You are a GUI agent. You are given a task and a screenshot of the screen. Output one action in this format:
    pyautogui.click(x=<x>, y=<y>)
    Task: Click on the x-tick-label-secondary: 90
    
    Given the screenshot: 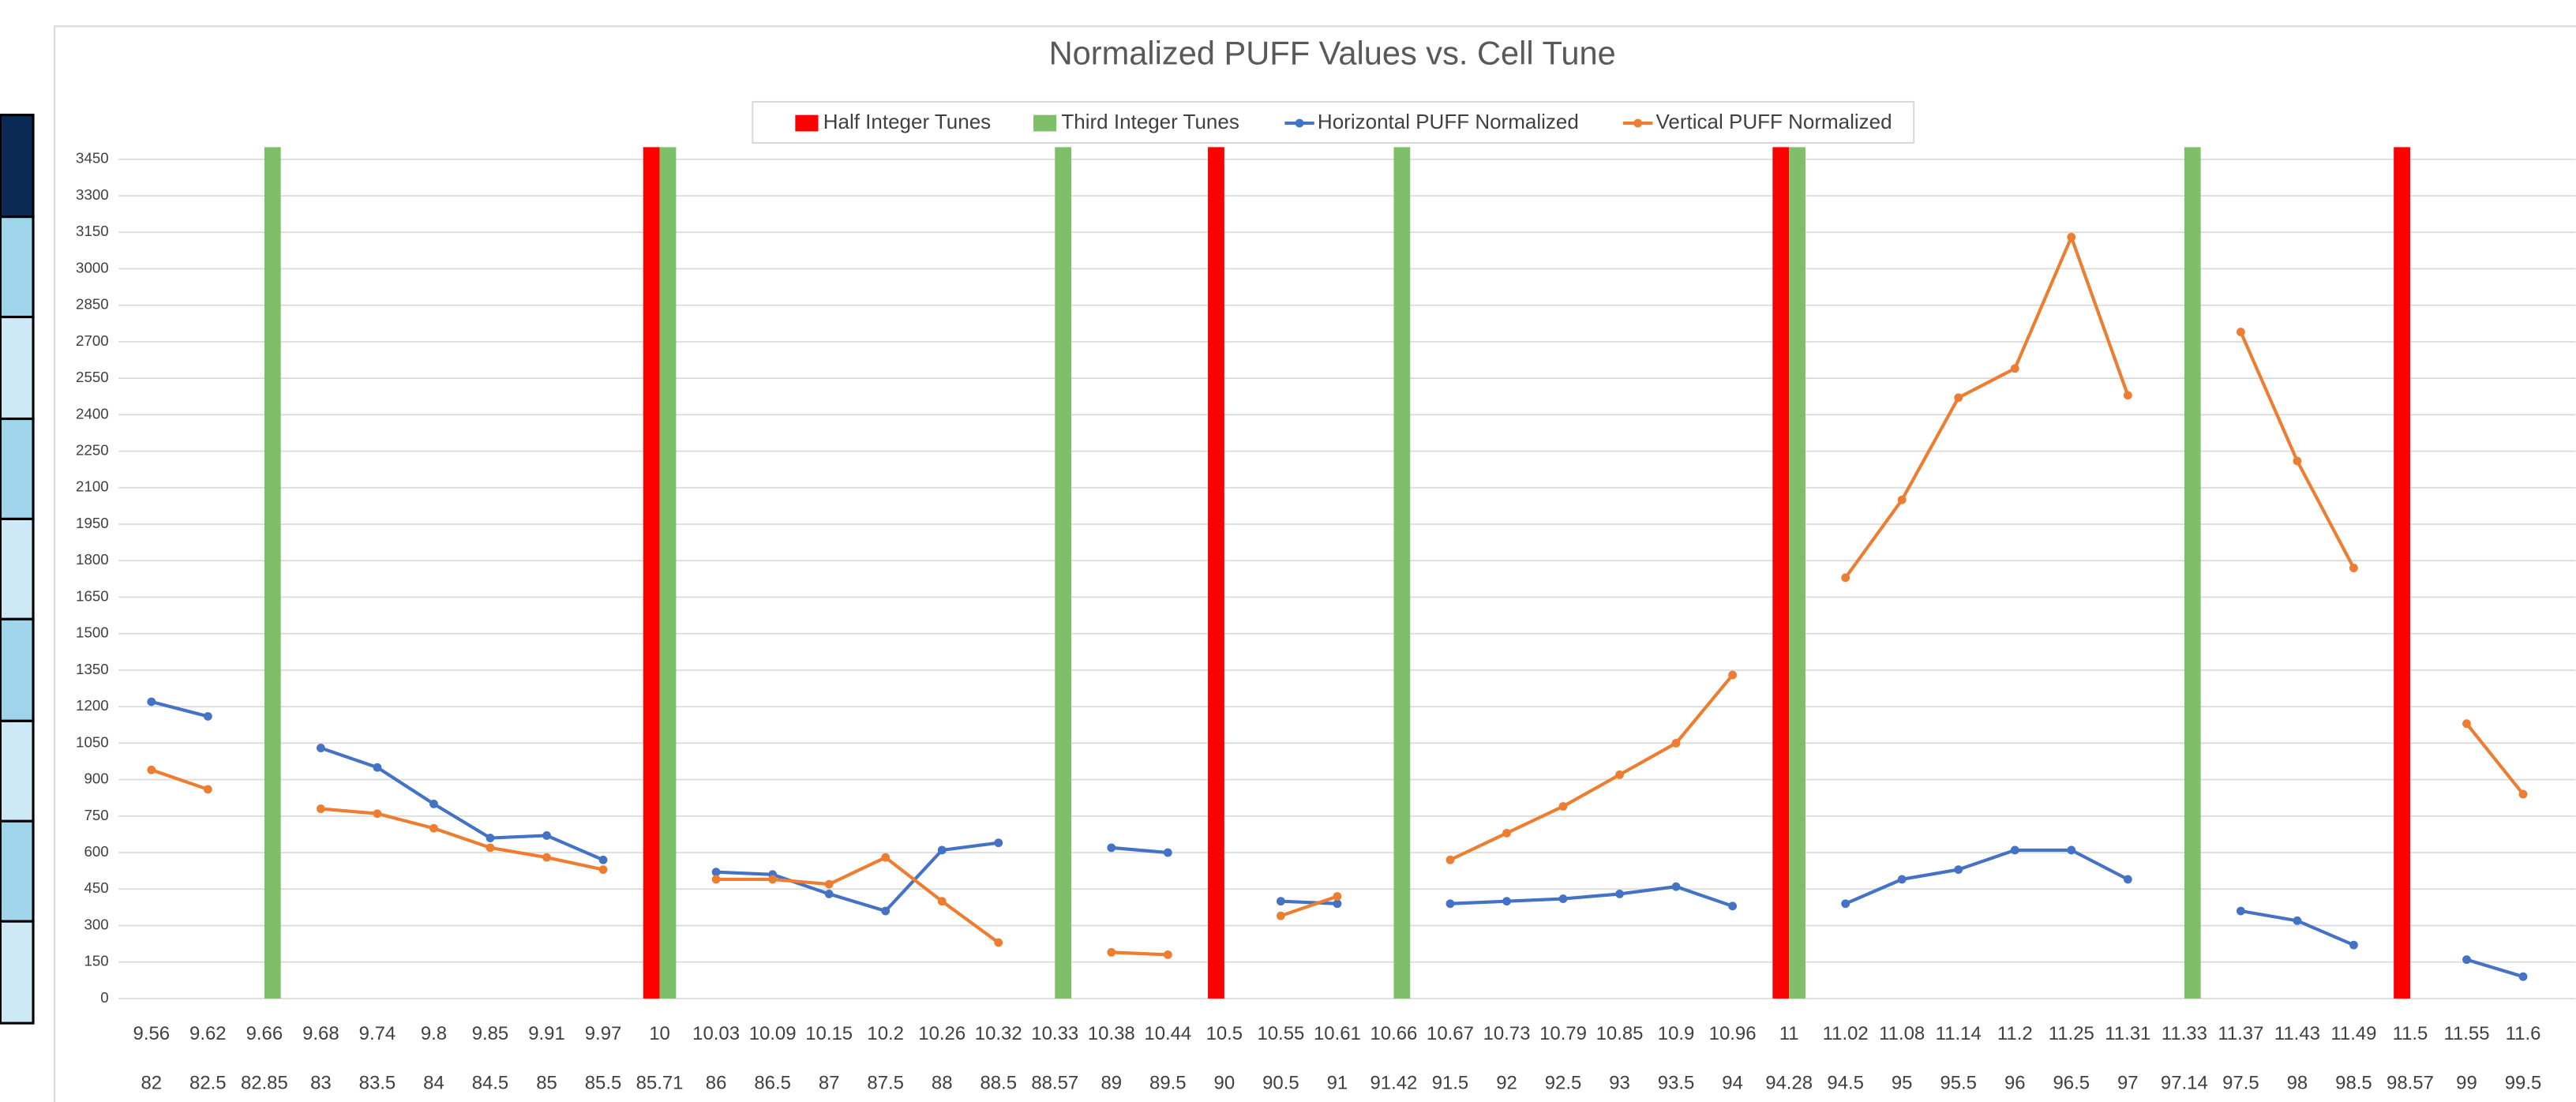 What is the action you would take?
    pyautogui.click(x=1225, y=1082)
    